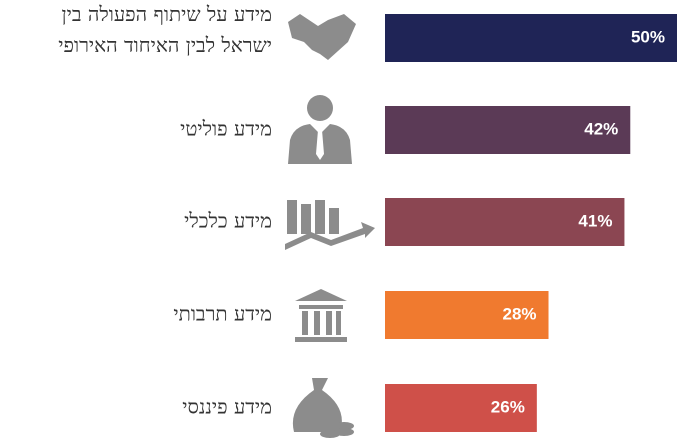  What do you see at coordinates (330, 225) in the screenshot?
I see `icon-chart` at bounding box center [330, 225].